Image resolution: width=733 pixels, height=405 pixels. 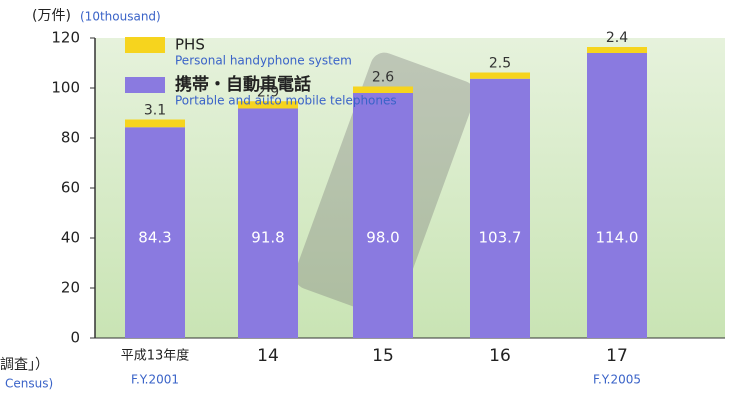 I want to click on value-label: 114.0, so click(x=617, y=238).